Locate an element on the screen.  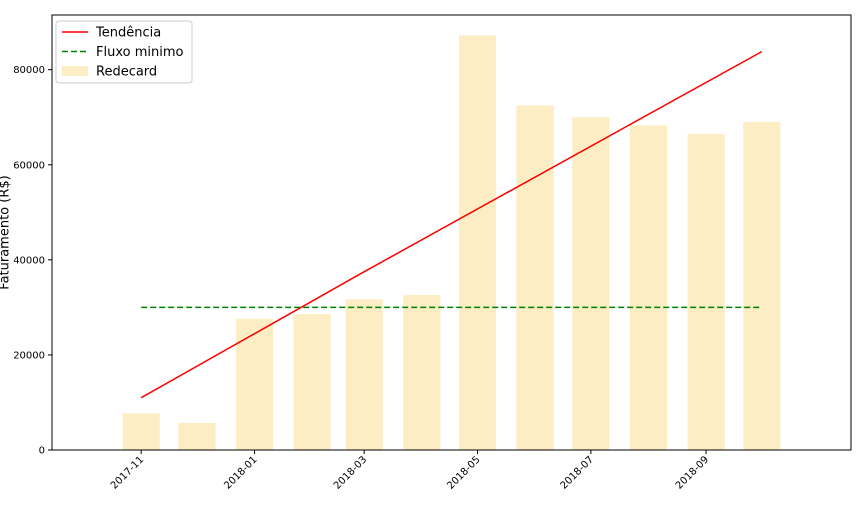
legend-box is located at coordinates (124, 52).